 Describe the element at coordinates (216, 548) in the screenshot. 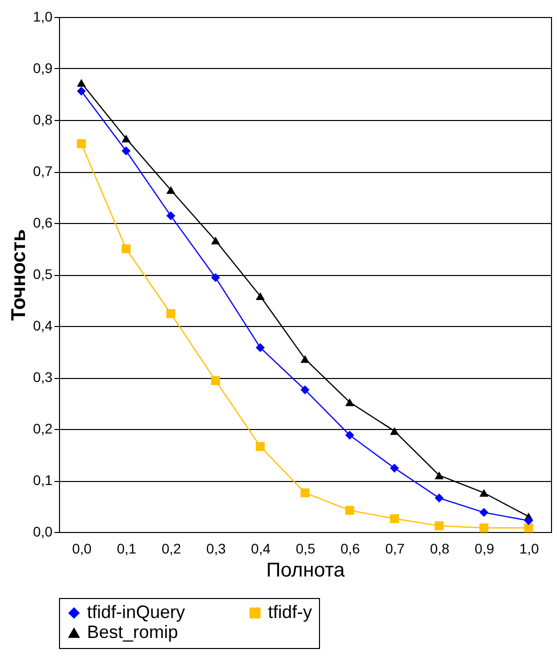

I see `x-tick-label: 0,3` at that location.